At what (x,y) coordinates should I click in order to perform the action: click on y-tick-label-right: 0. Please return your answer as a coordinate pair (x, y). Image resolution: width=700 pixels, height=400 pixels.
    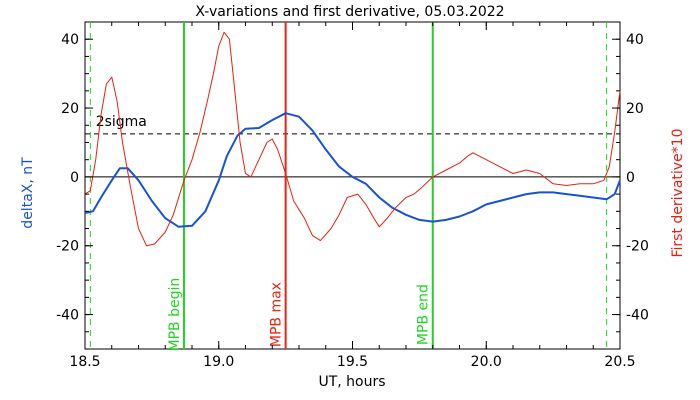
    Looking at the image, I should click on (630, 178).